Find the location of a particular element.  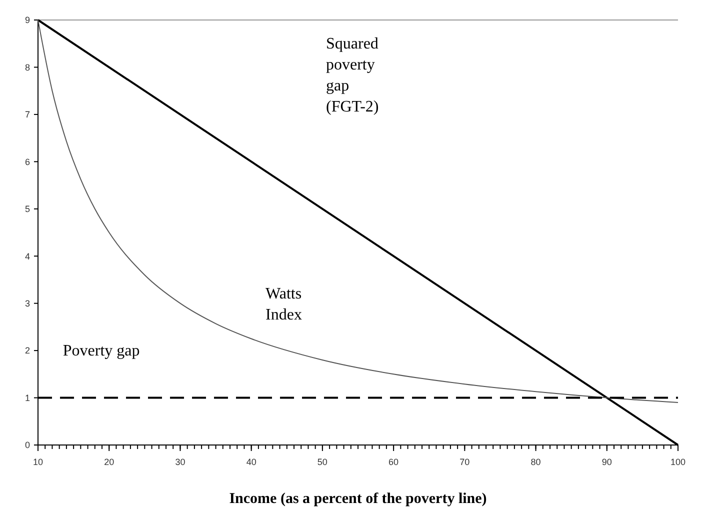

y-tick-label: 8 is located at coordinates (27, 67).